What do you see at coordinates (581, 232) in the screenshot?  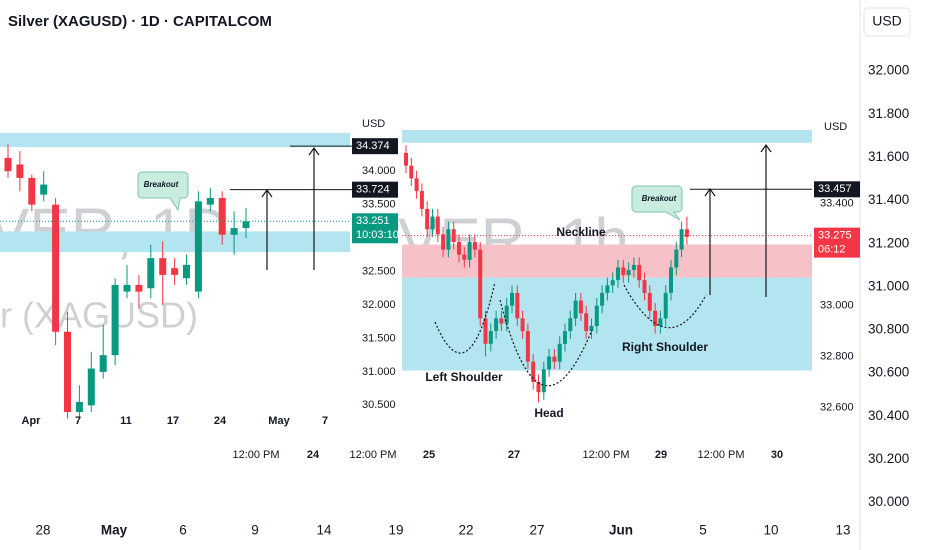 I see `annotation: Neckline` at bounding box center [581, 232].